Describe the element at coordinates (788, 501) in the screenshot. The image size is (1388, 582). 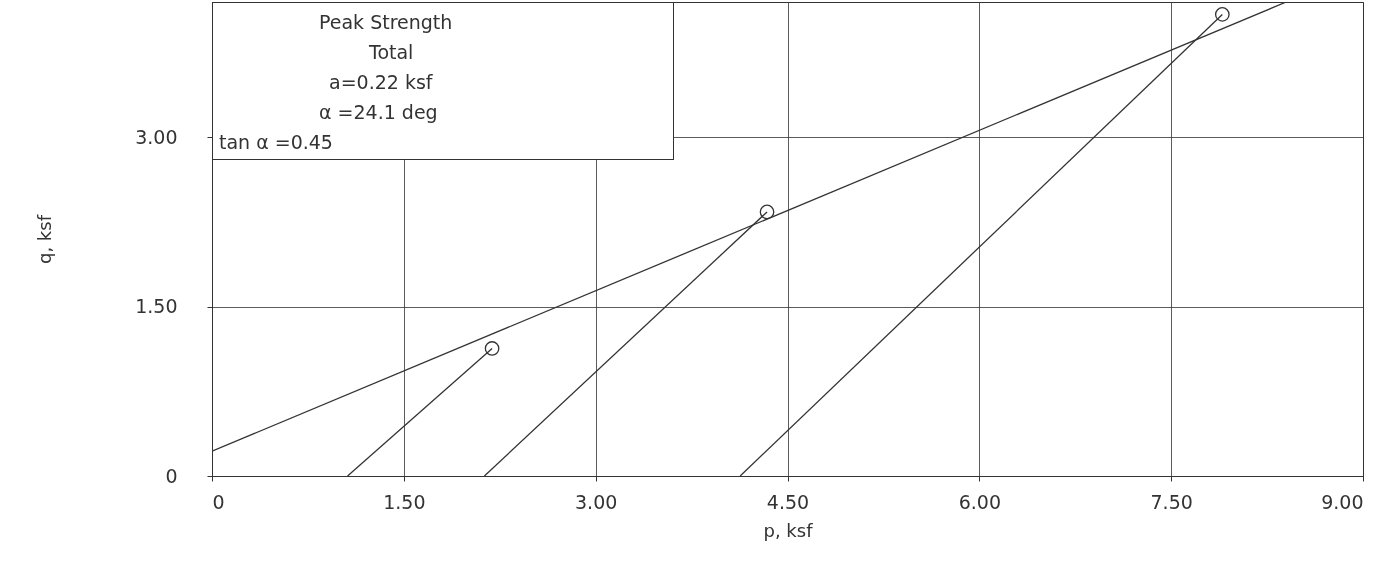
I see `x-tick-label: 4.50` at that location.